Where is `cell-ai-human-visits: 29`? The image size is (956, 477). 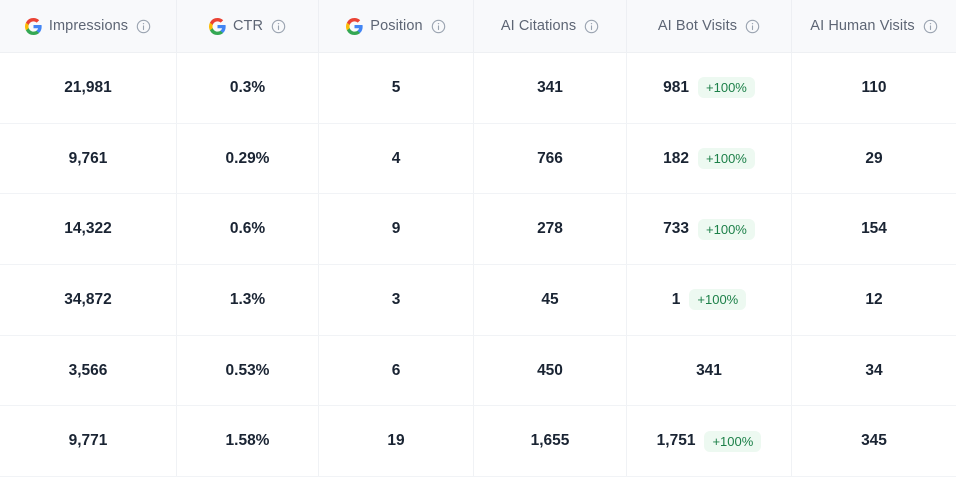
cell-ai-human-visits: 29 is located at coordinates (873, 158).